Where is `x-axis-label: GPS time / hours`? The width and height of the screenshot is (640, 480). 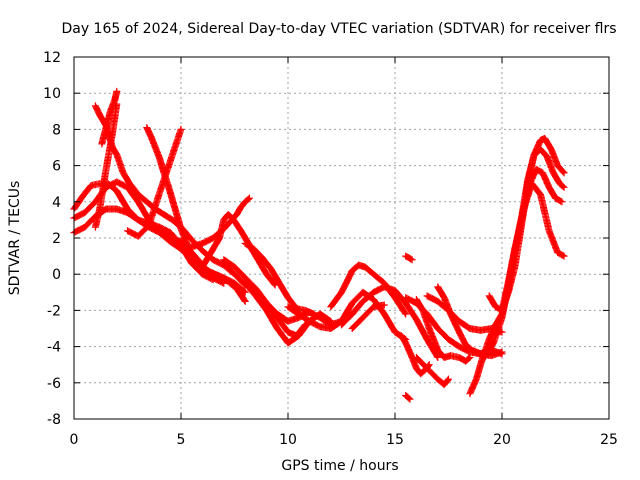
x-axis-label: GPS time / hours is located at coordinates (339, 466).